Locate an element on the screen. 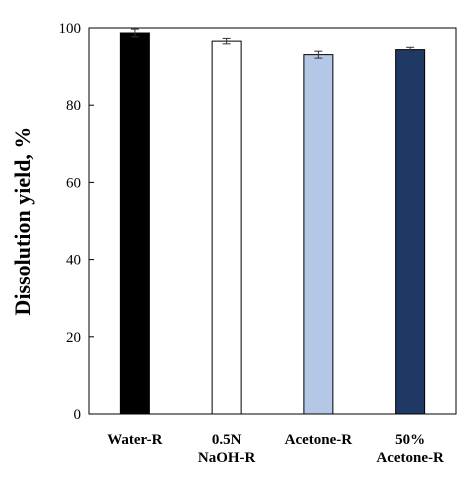 This screenshot has height=482, width=469. x-axis: Water-R 0.5N NaOH-R Acetone-R 50% Acetone-R is located at coordinates (275, 449).